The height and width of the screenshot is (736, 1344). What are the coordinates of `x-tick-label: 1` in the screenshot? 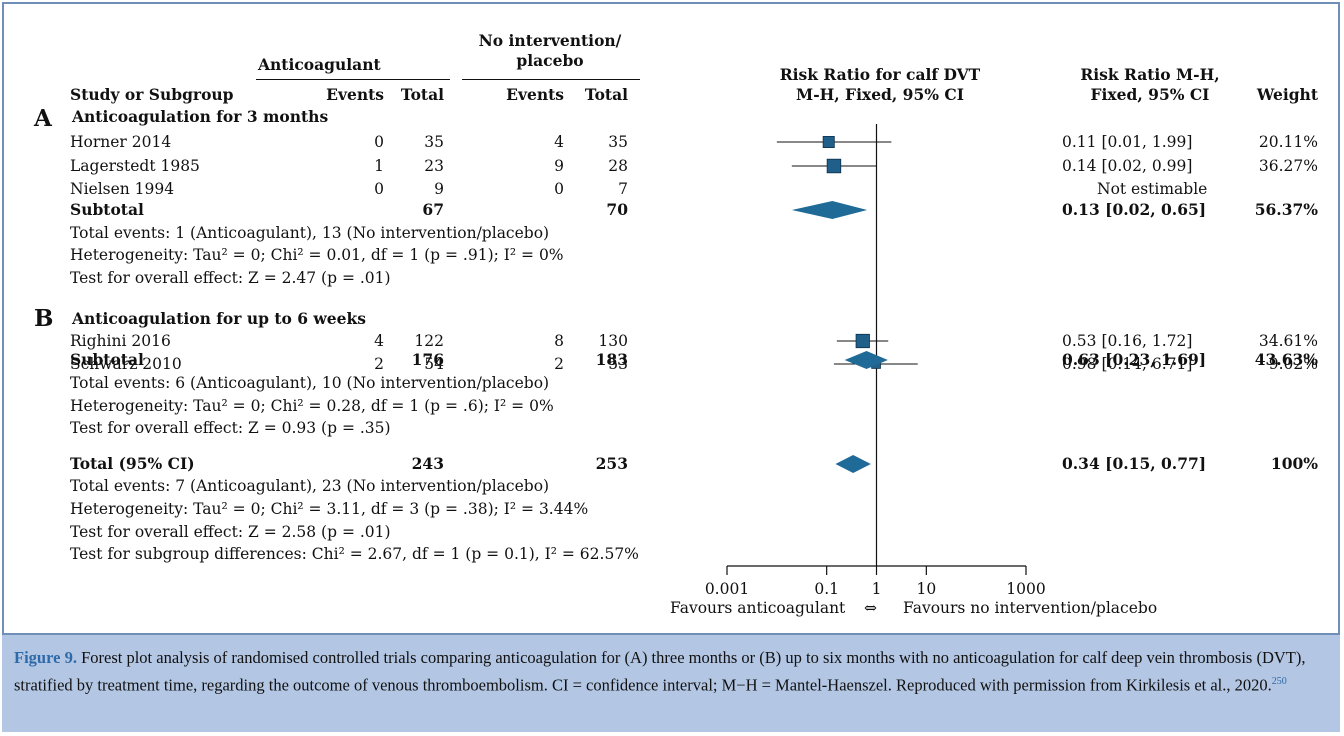 It's located at (877, 589).